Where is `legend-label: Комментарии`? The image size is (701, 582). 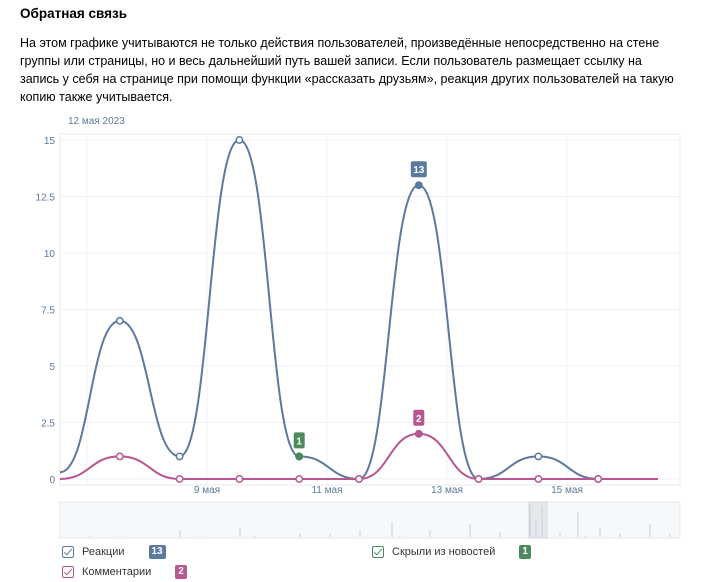 legend-label: Комментарии is located at coordinates (117, 572).